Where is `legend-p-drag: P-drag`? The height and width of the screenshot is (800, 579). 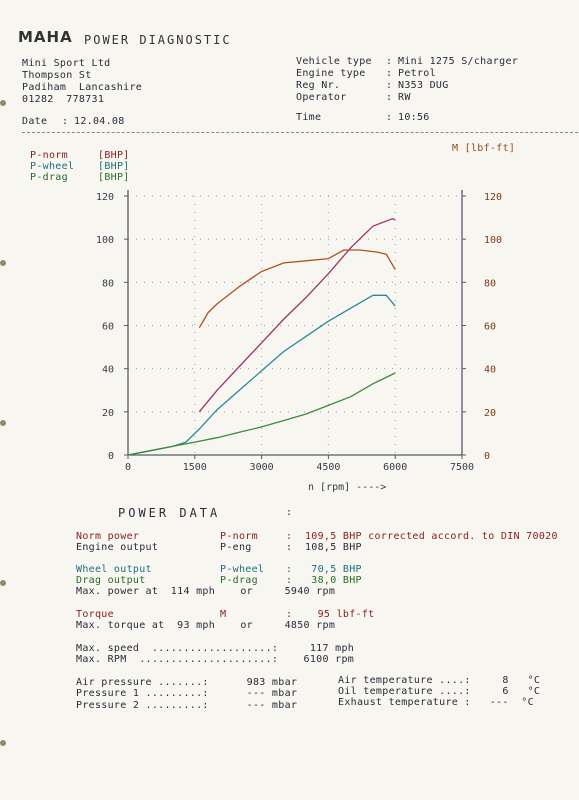
legend-p-drag: P-drag is located at coordinates (49, 177).